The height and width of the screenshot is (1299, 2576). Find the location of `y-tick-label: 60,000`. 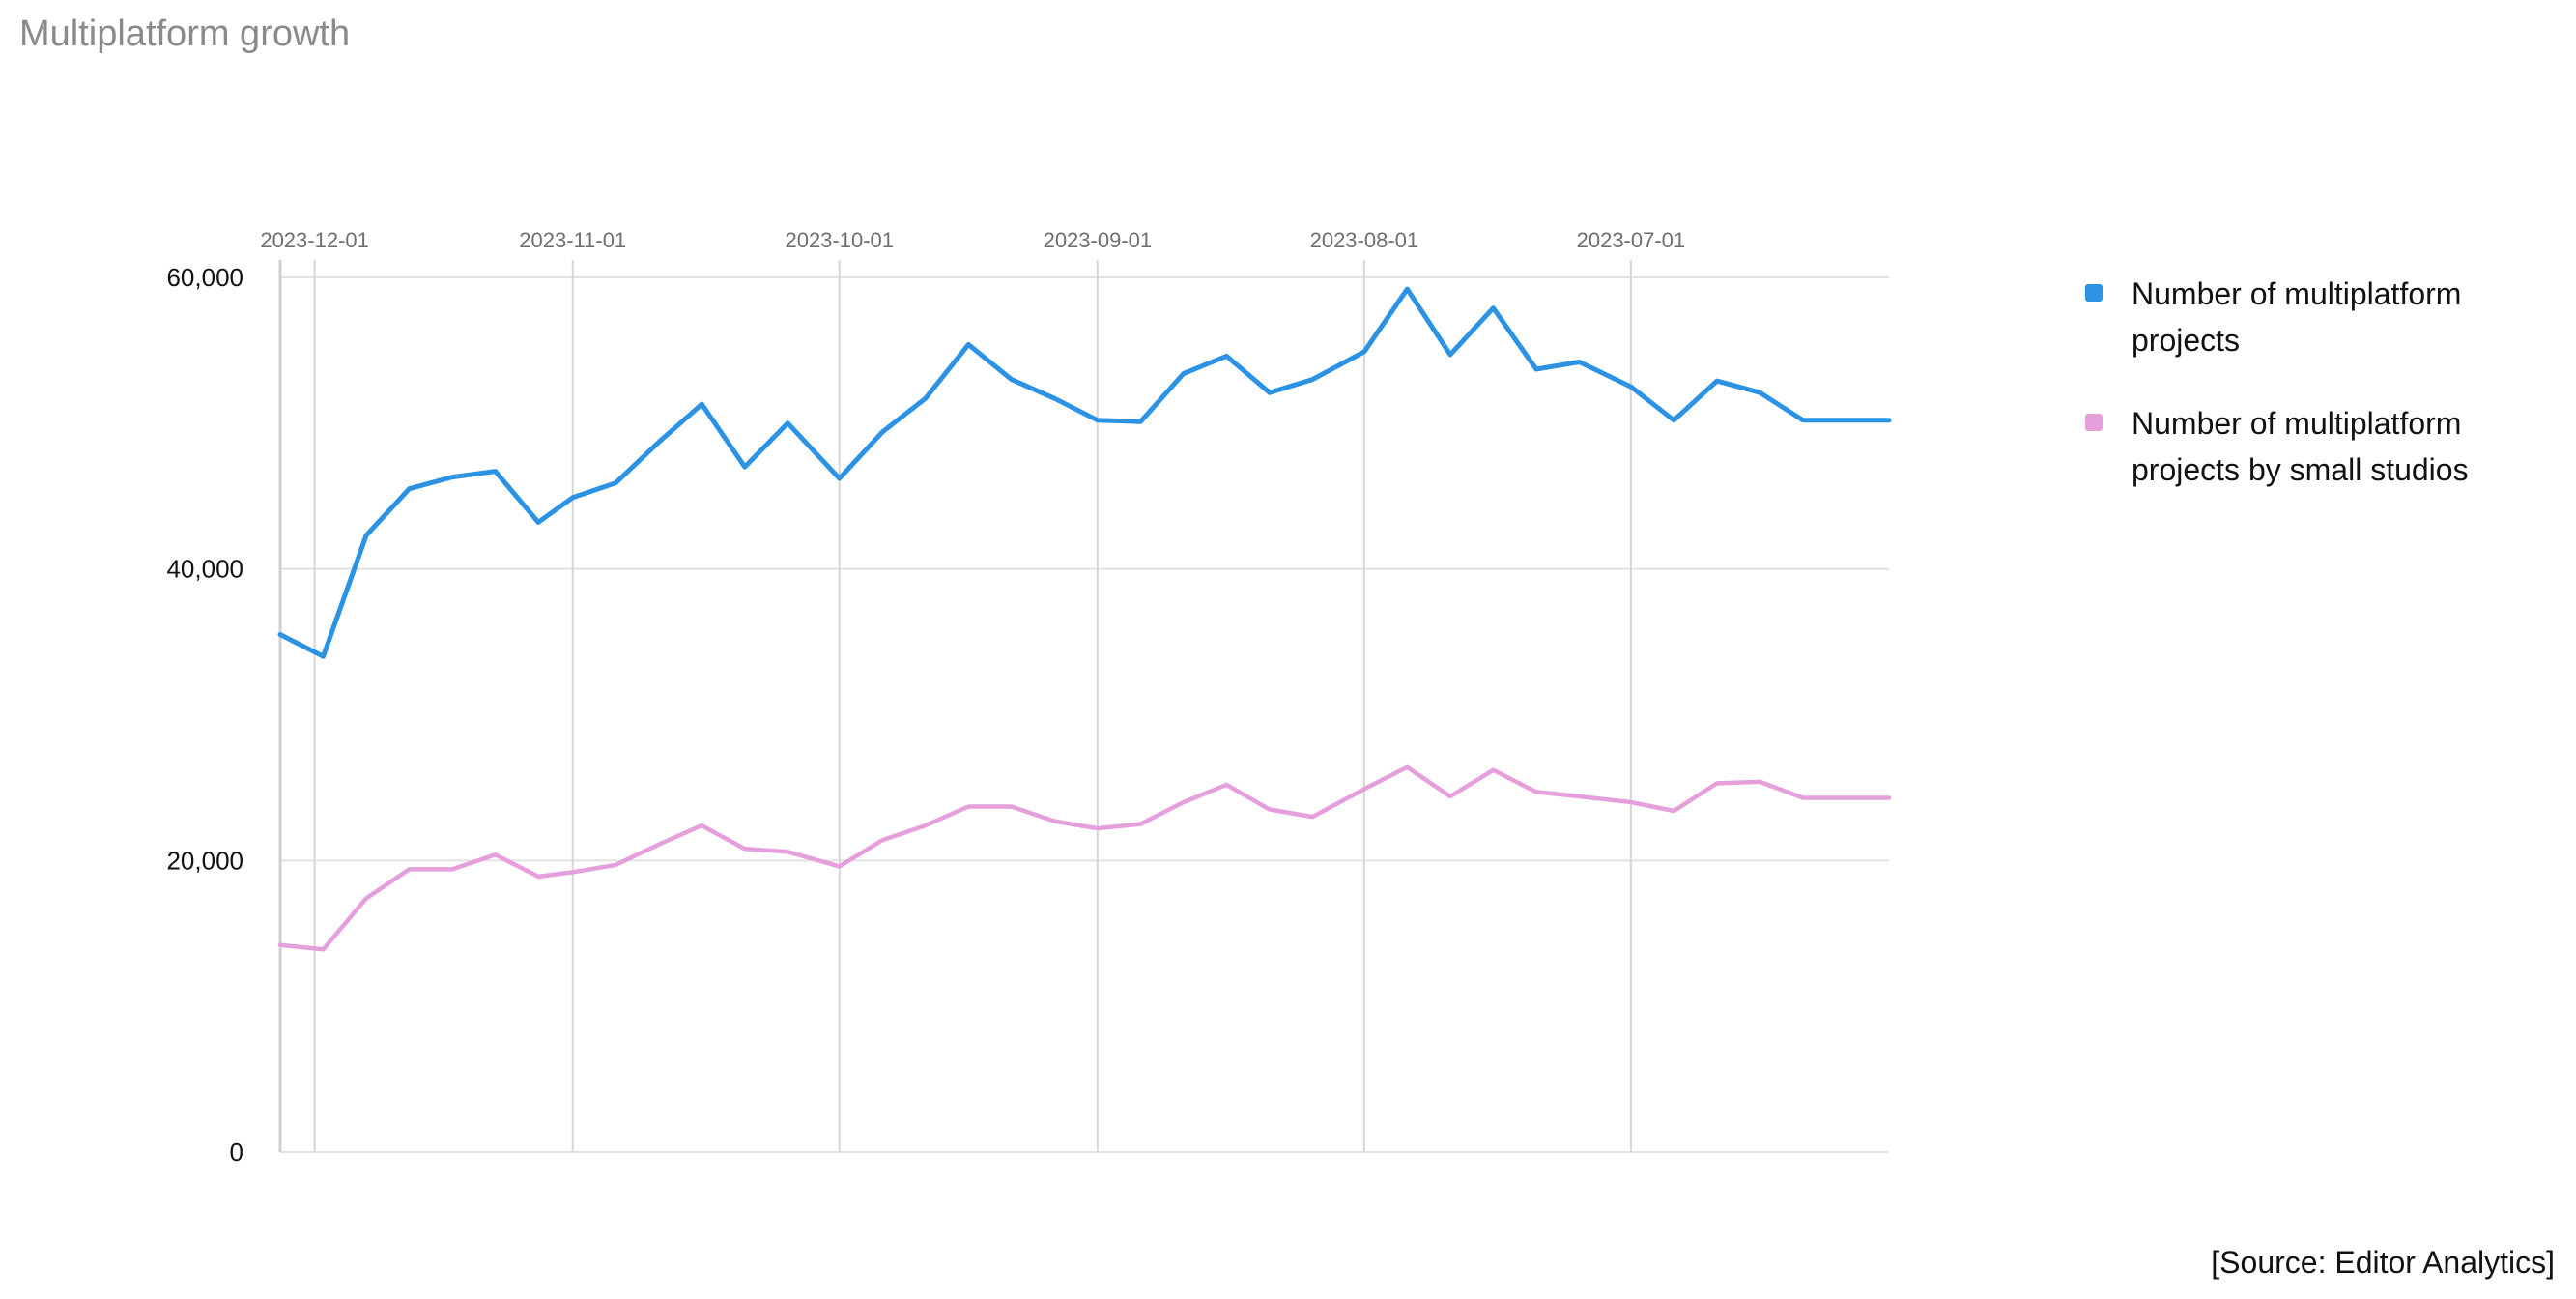

y-tick-label: 60,000 is located at coordinates (205, 277).